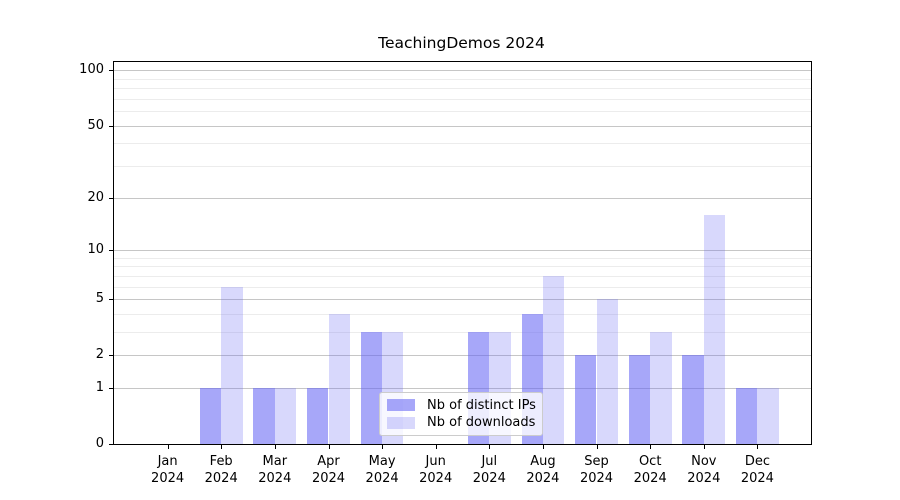 The width and height of the screenshot is (900, 500). I want to click on y-tick-label: 50, so click(95, 125).